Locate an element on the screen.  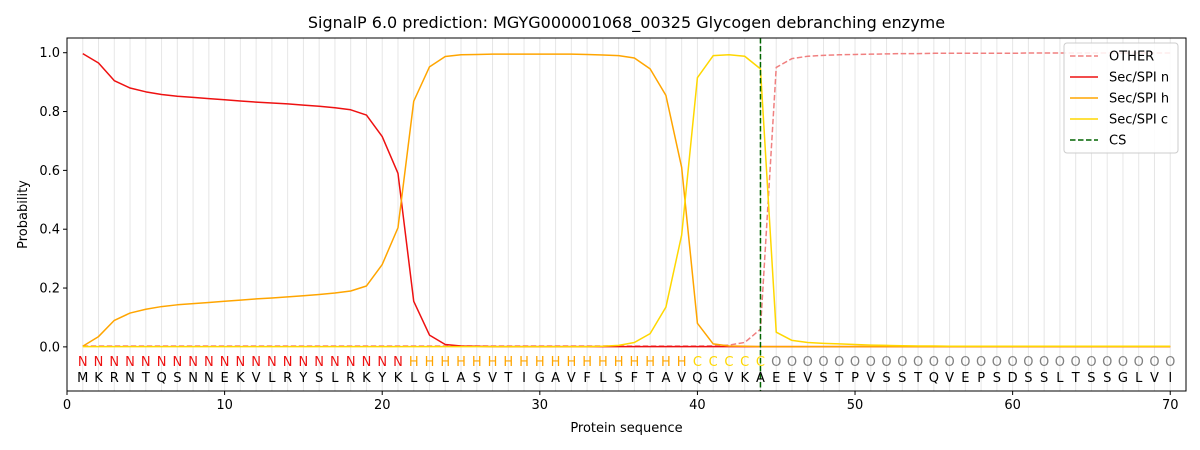
residue-letter: D is located at coordinates (1013, 378).